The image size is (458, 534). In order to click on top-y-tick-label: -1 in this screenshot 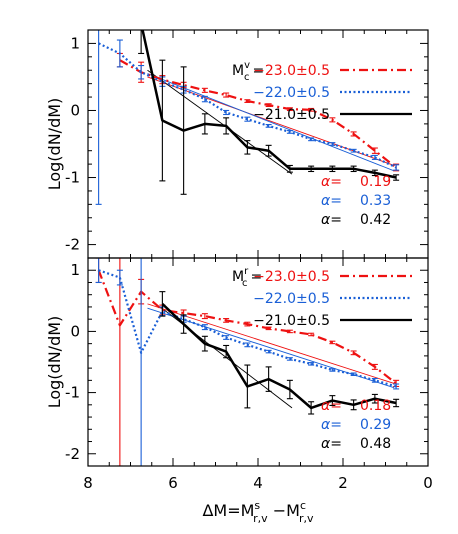, I will do `click(72, 178)`.